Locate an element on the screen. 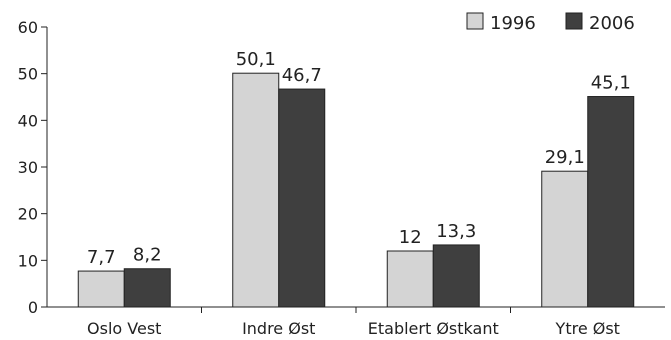 The image size is (671, 340). legend: 1996 2006 is located at coordinates (550, 23).